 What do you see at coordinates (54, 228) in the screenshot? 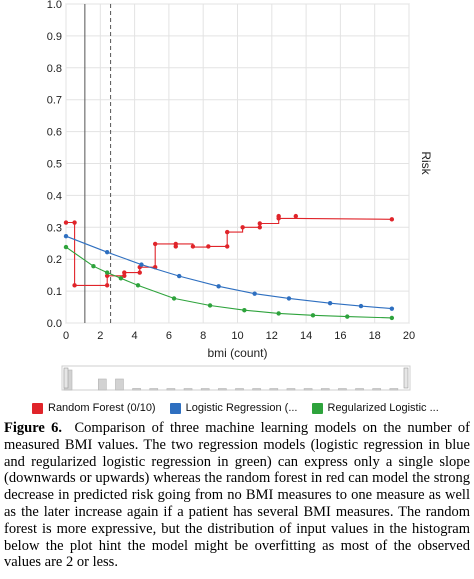
I see `y-tick-label: 0.3` at bounding box center [54, 228].